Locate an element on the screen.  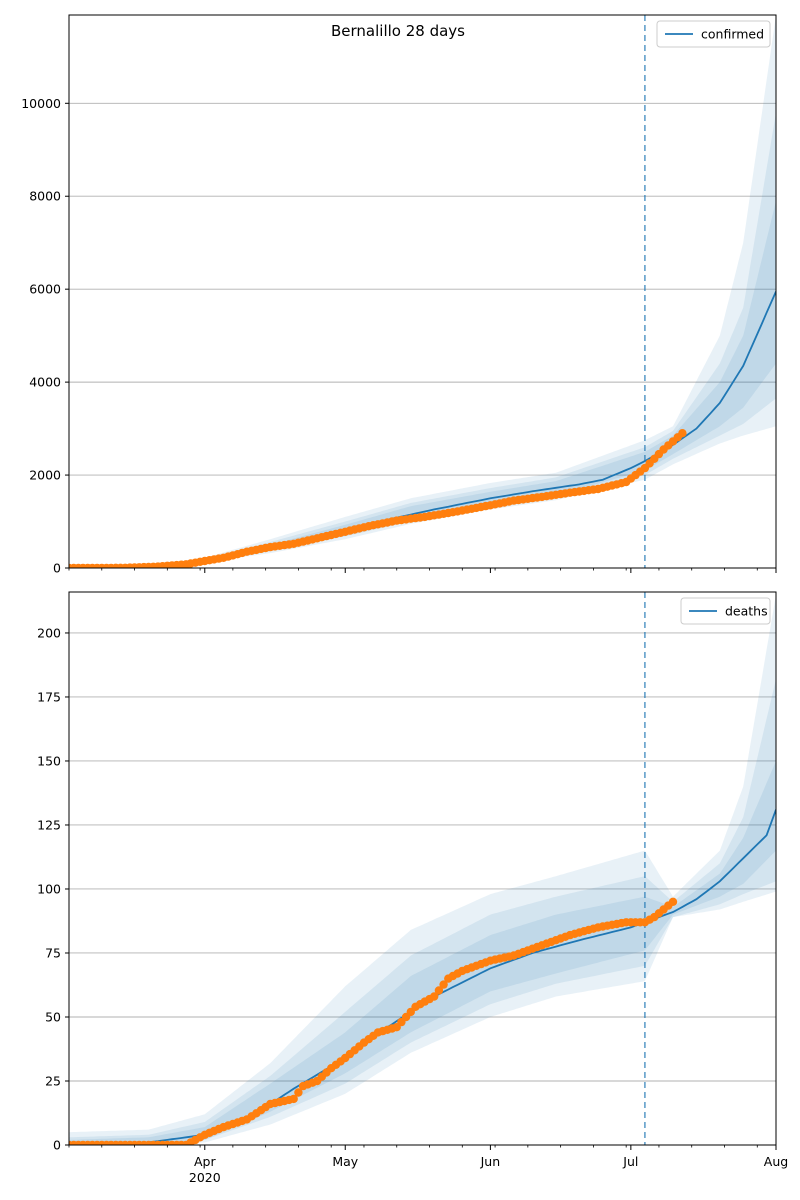
x-tick-sublabel: 2020 is located at coordinates (205, 1177).